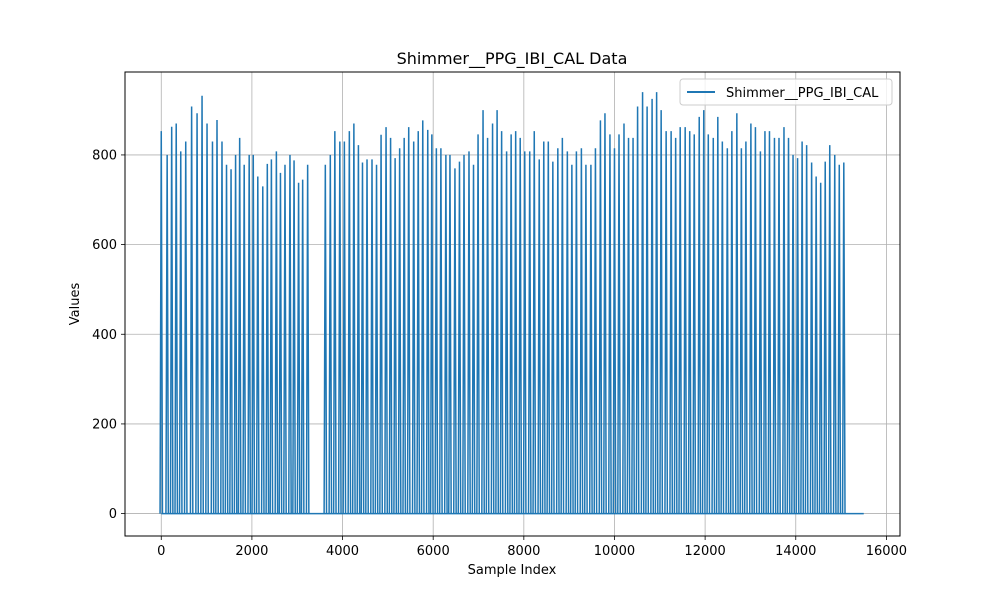 Image resolution: width=1000 pixels, height=600 pixels. What do you see at coordinates (104, 335) in the screenshot?
I see `y-tick-label: 400` at bounding box center [104, 335].